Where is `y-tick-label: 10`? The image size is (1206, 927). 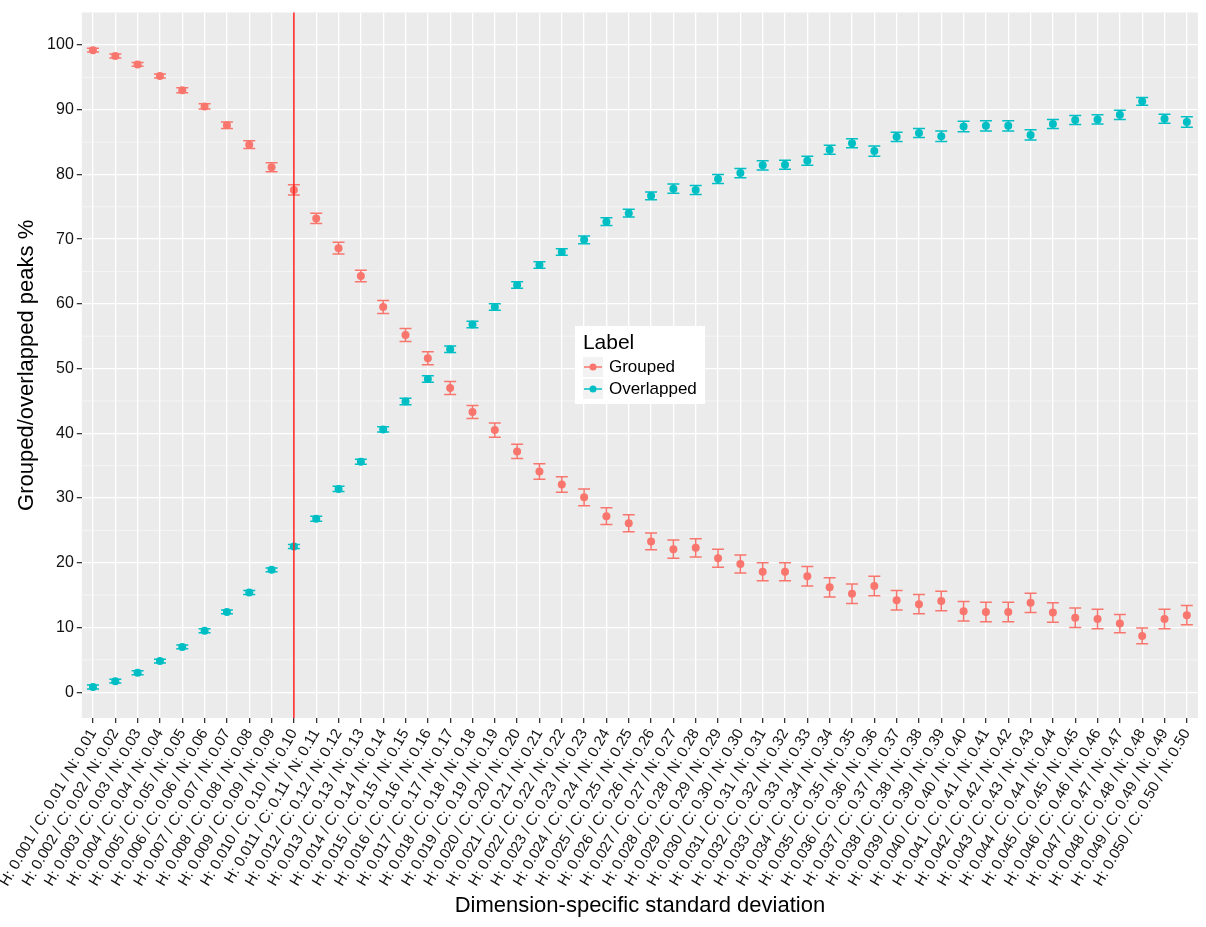
y-tick-label: 10 is located at coordinates (65, 626).